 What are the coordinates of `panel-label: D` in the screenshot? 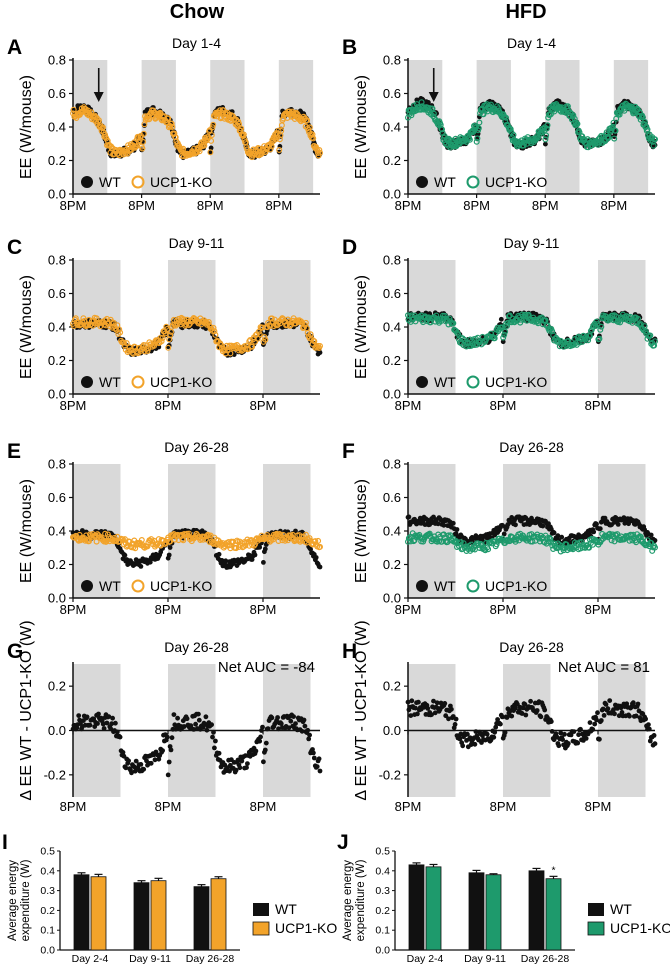 It's located at (349, 247).